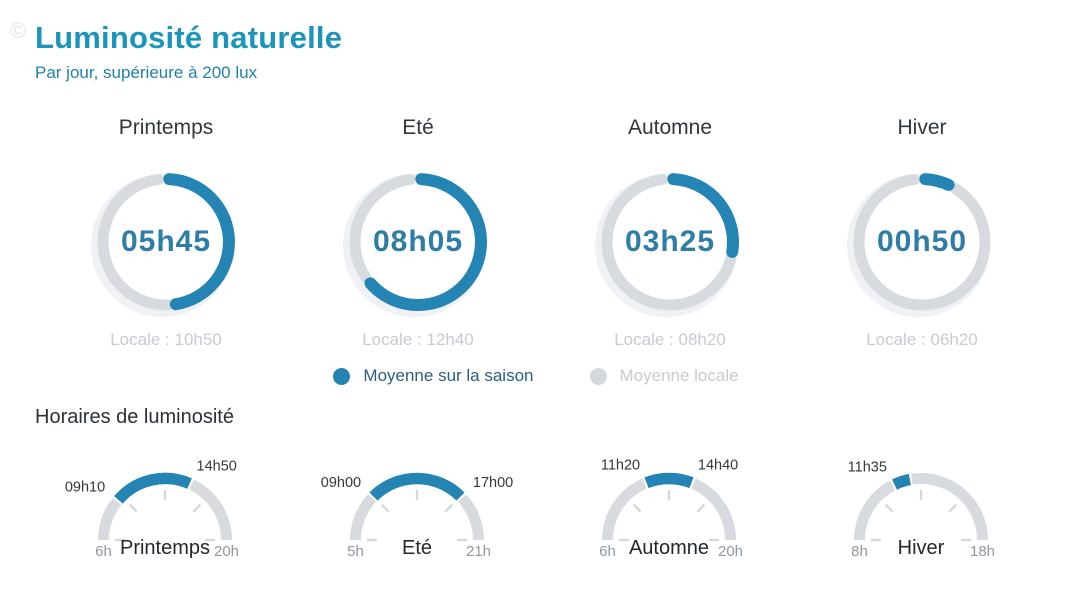 This screenshot has width=1072, height=610. Describe the element at coordinates (418, 127) in the screenshot. I see `season-title: Eté` at that location.